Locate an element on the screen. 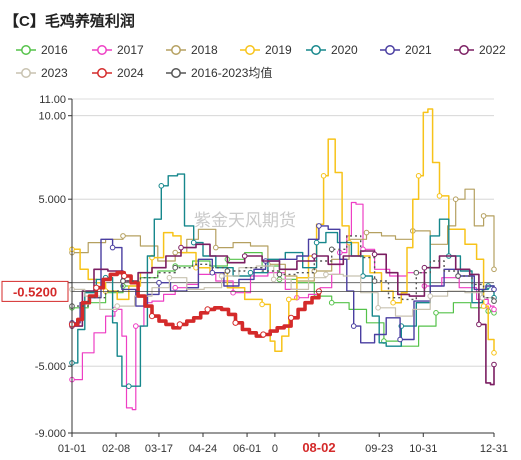 The image size is (521, 460). x-tick-label: 02-08 is located at coordinates (116, 449).